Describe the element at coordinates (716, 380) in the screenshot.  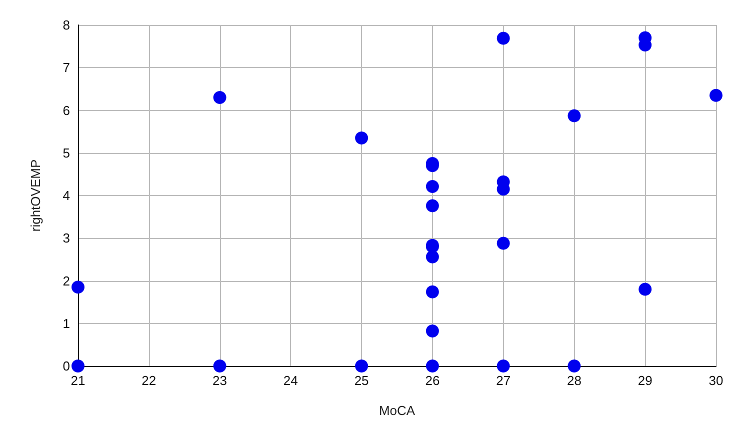
I see `x-tick-label: 30` at that location.